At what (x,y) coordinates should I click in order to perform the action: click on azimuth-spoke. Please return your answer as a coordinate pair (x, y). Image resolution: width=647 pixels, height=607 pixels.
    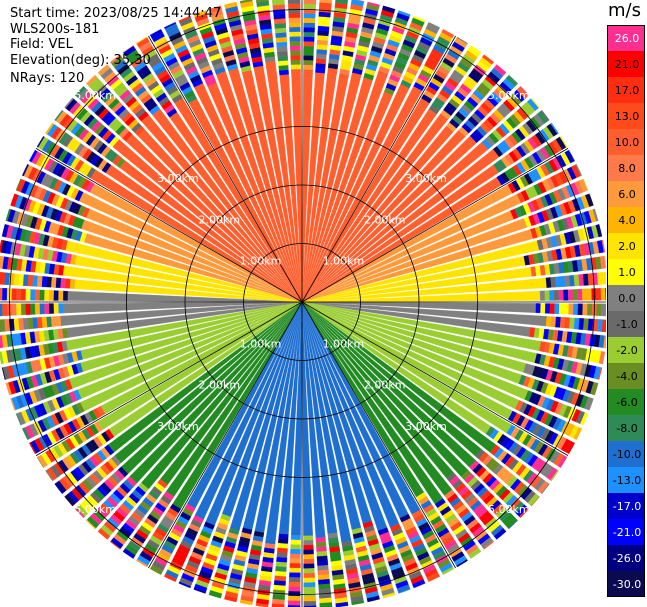
    Looking at the image, I should click on (225, 169).